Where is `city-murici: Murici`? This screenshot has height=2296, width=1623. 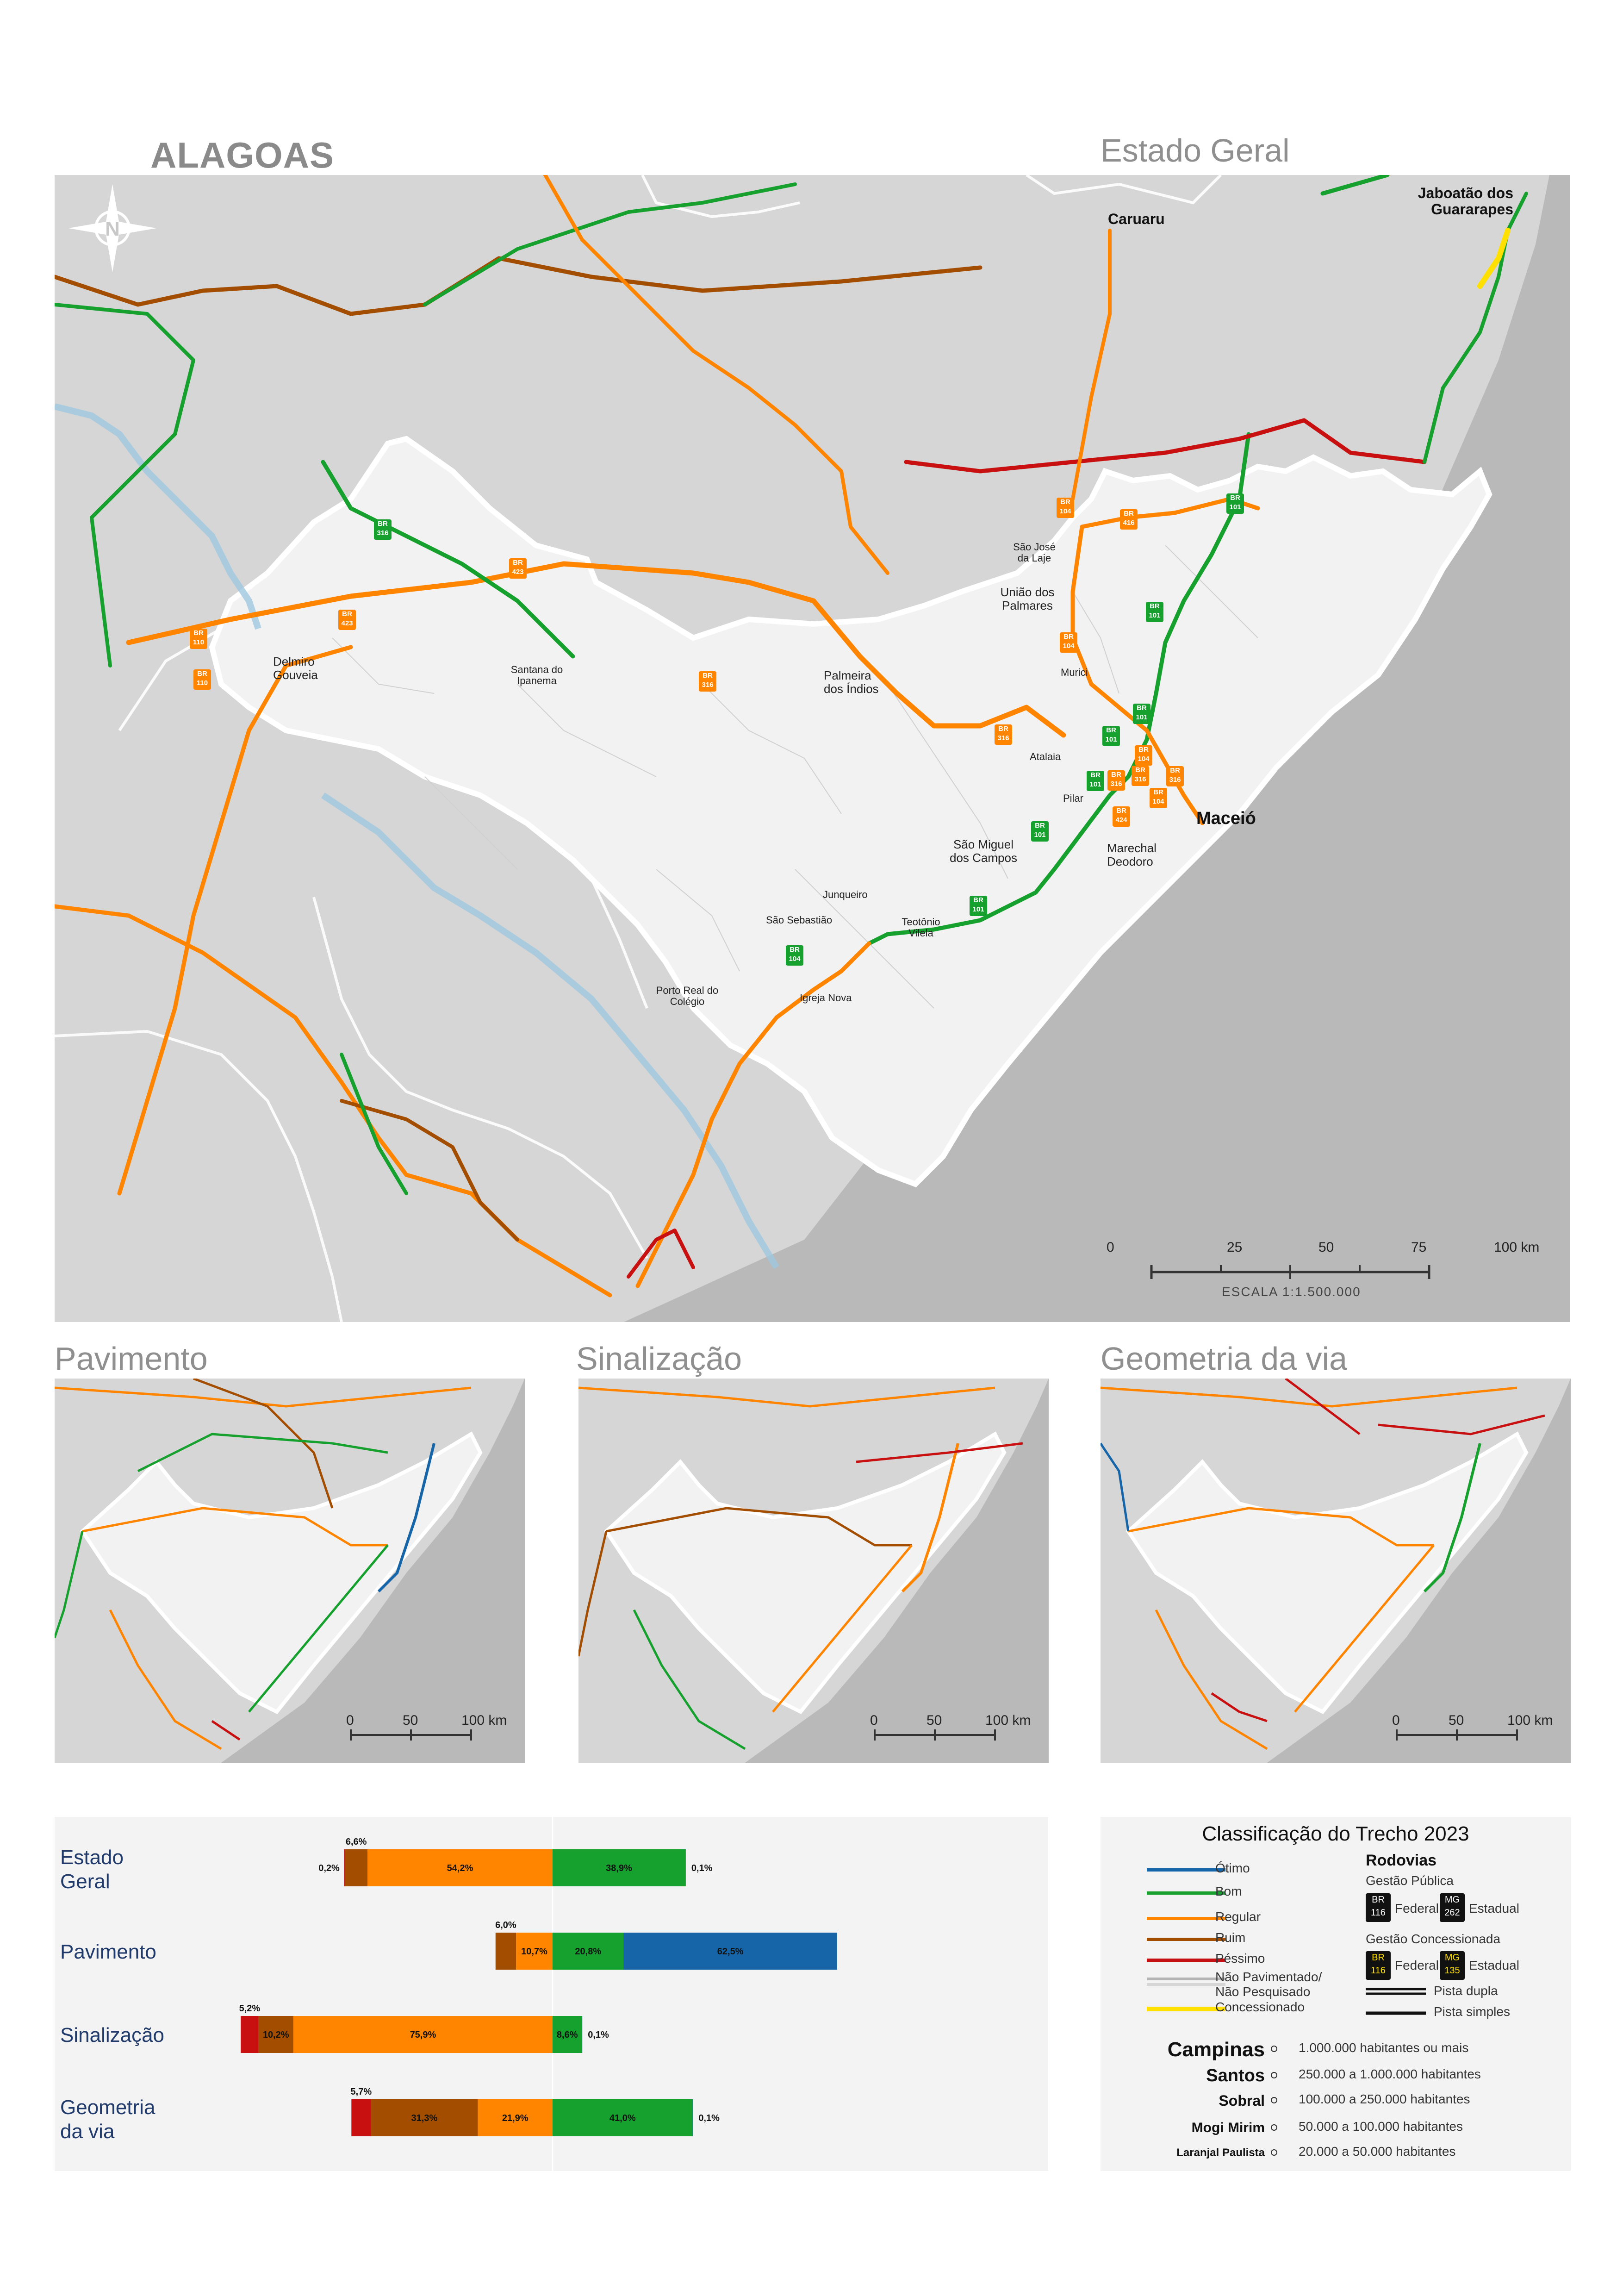 city-murici: Murici is located at coordinates (1074, 672).